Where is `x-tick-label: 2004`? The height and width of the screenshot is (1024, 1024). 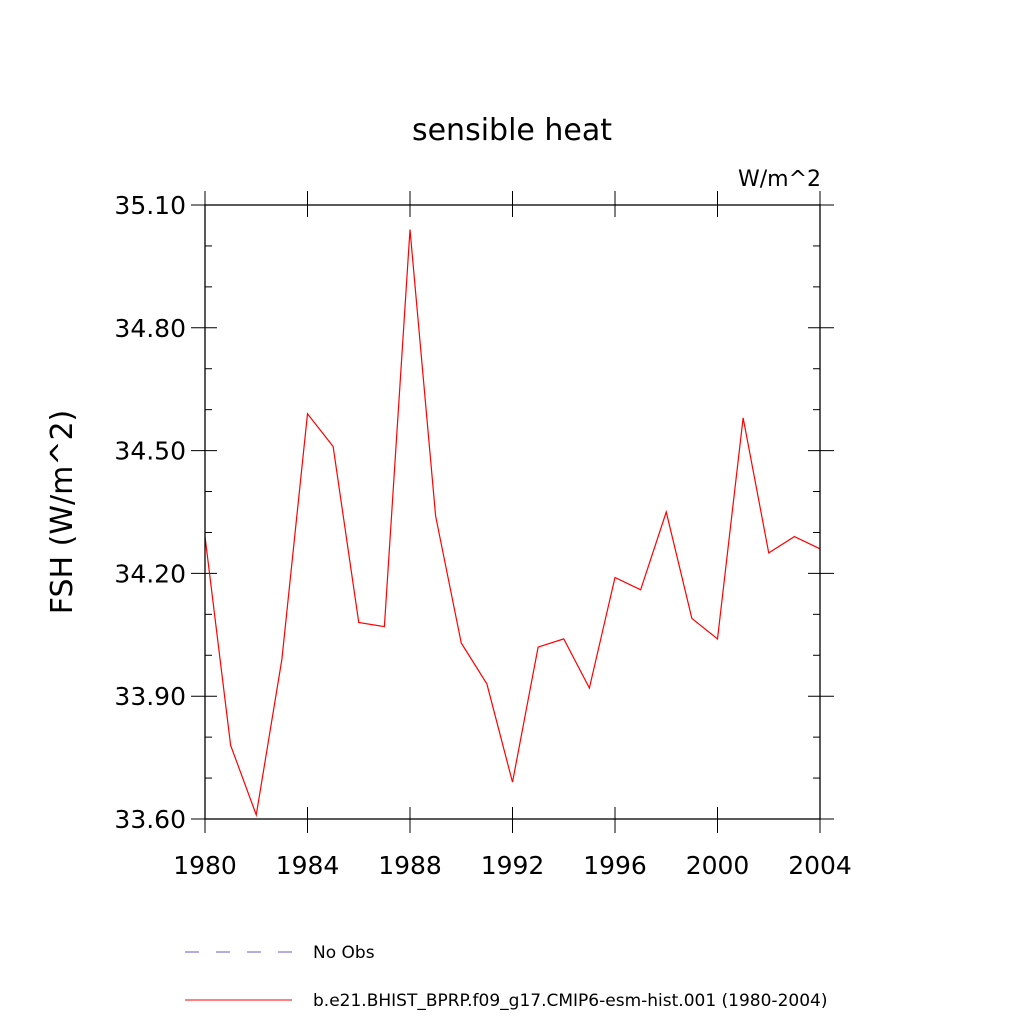
x-tick-label: 2004 is located at coordinates (820, 865).